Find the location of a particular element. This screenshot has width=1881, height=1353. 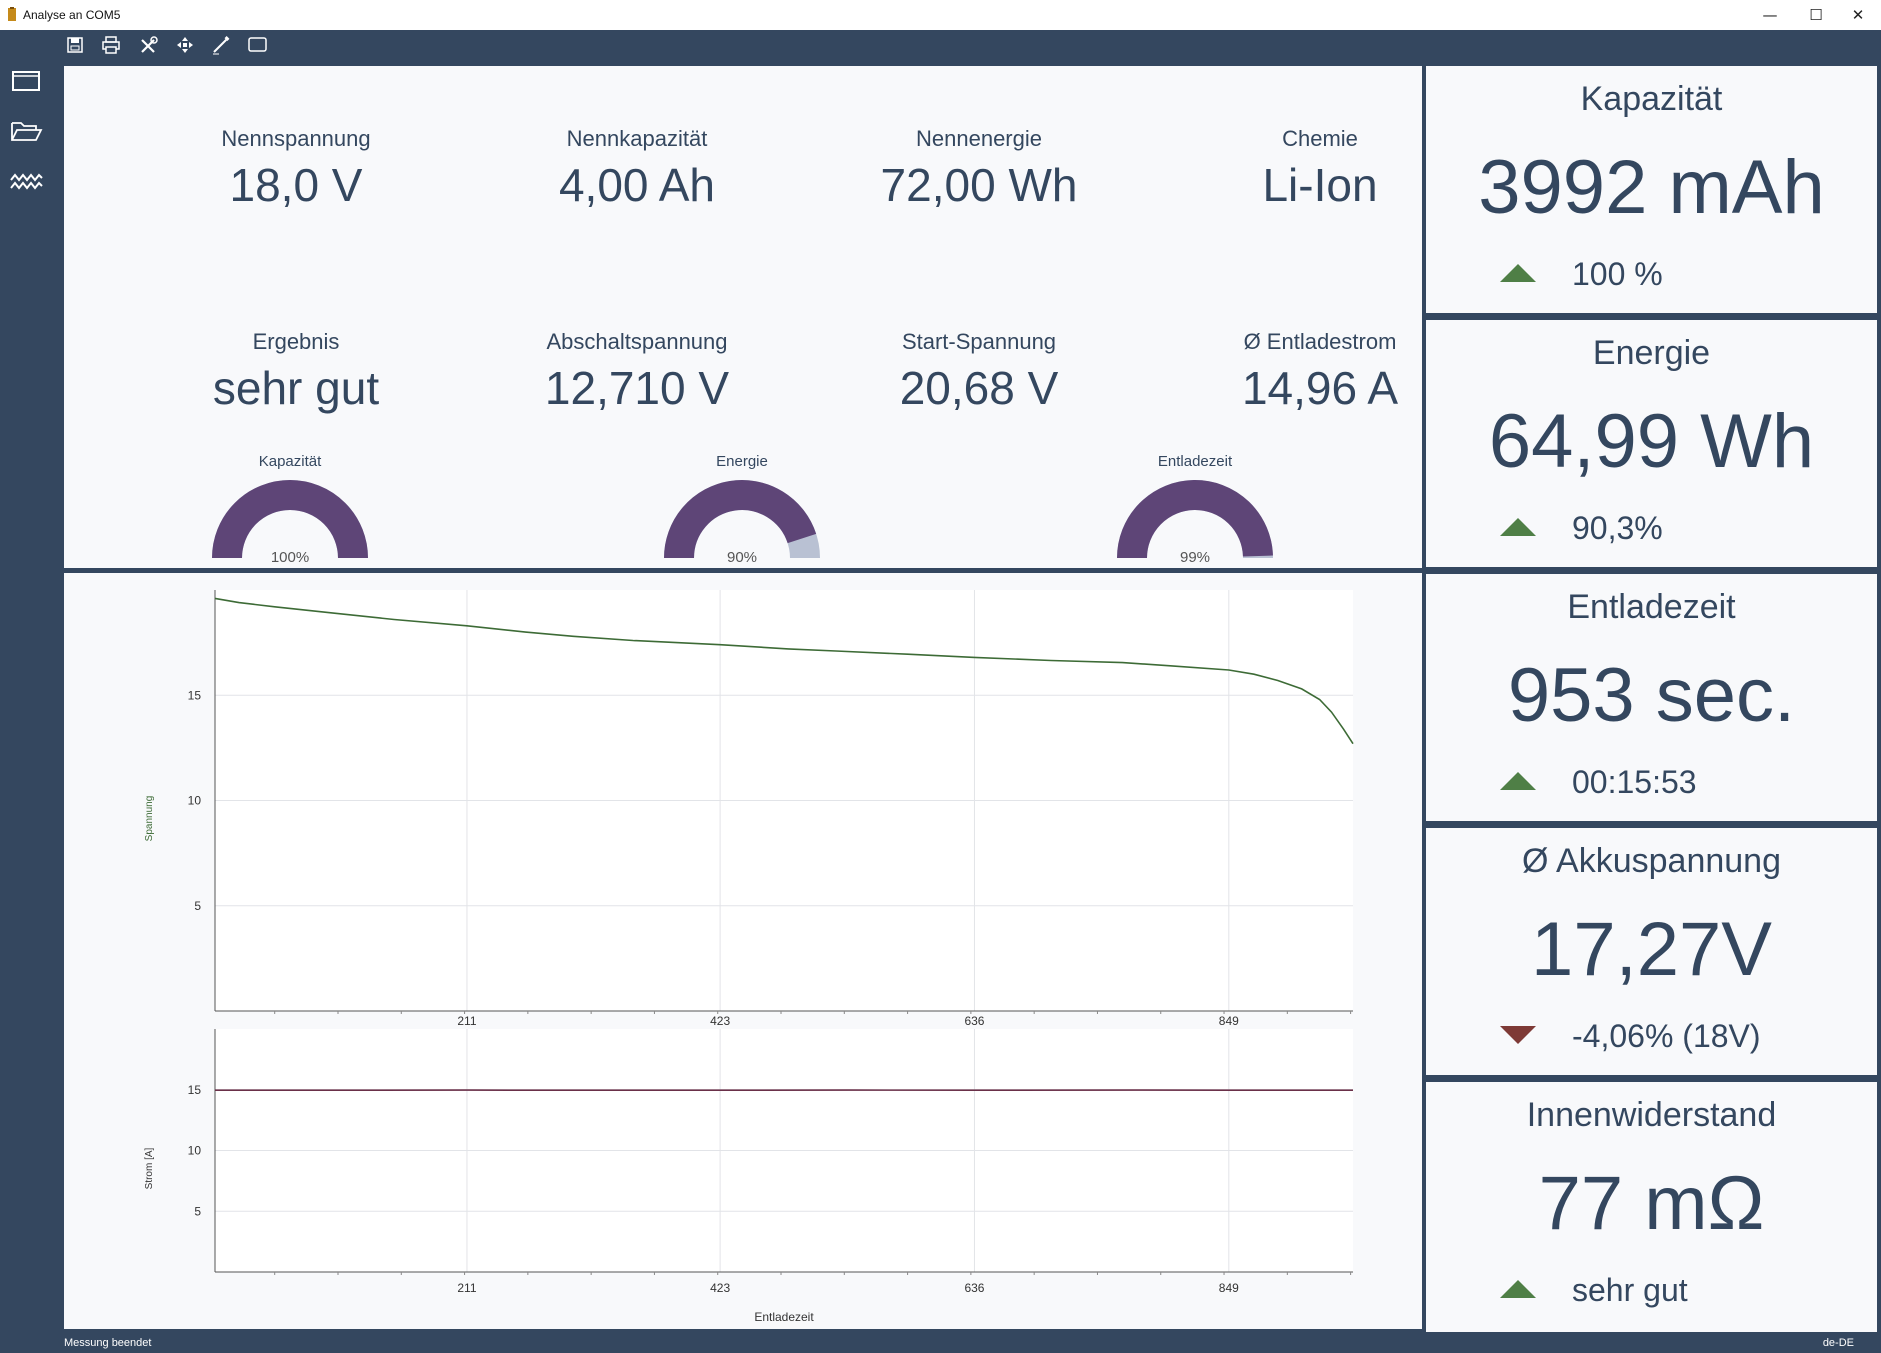

nennenergie-value: 72,00 Wh is located at coordinates (979, 185).